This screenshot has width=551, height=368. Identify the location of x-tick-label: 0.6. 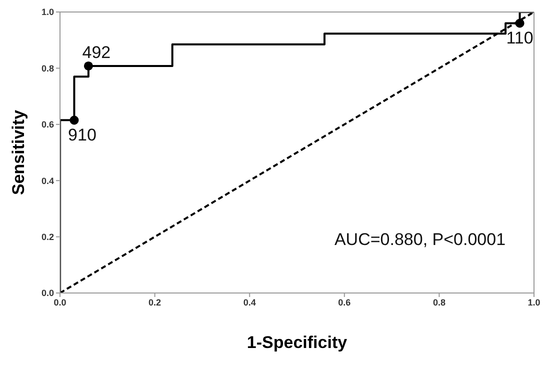
(344, 302).